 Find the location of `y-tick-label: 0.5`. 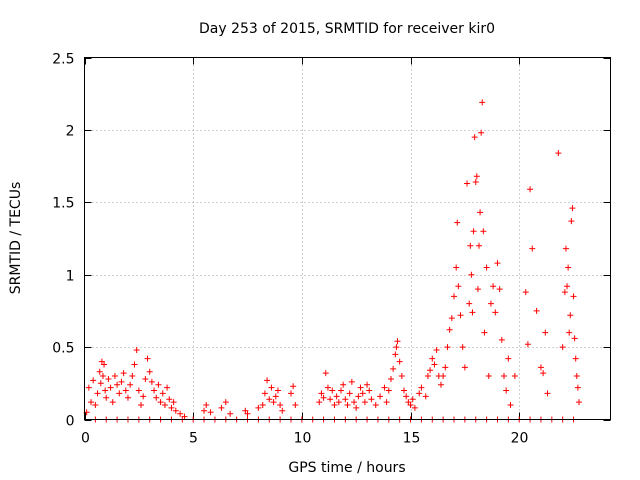

y-tick-label: 0.5 is located at coordinates (63, 349).